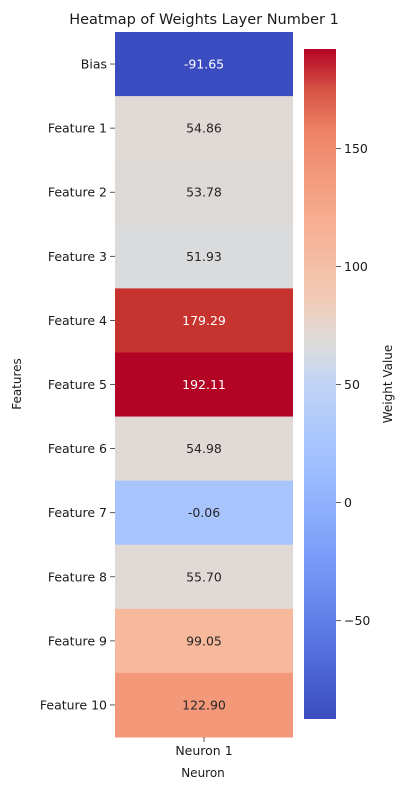 This screenshot has height=790, width=405. Describe the element at coordinates (77, 576) in the screenshot. I see `row-tick-label: Feature 8` at that location.